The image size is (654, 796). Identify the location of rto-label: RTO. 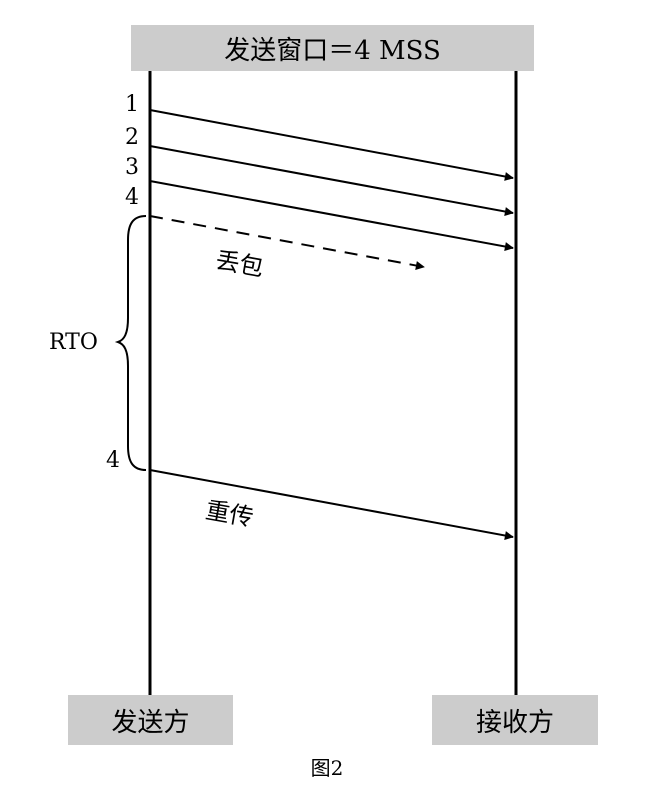
(73, 342).